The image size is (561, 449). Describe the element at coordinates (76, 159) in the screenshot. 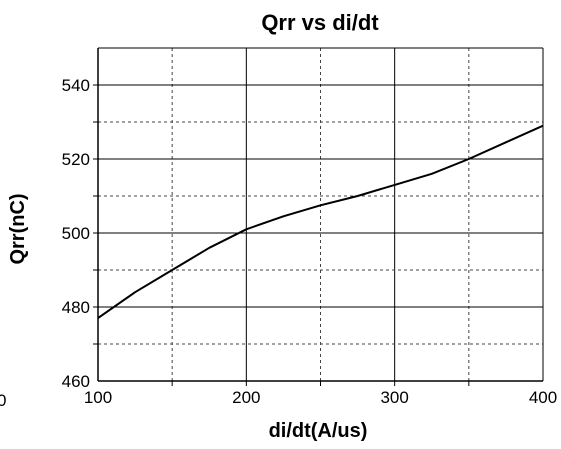

I see `y-tick-label: 520` at that location.